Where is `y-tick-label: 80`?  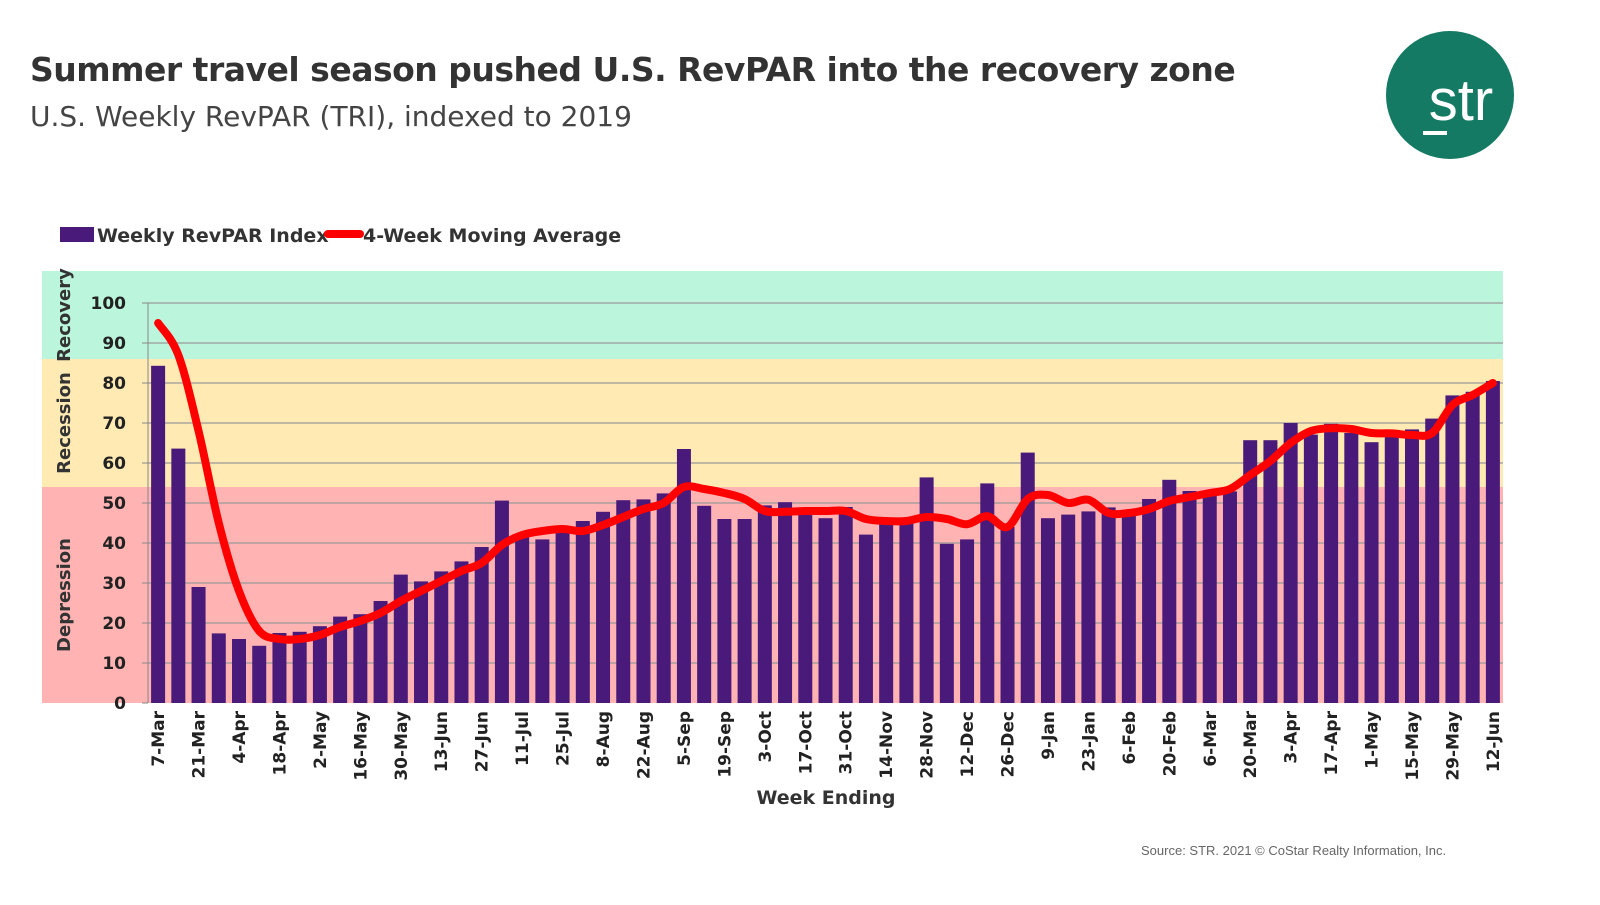 y-tick-label: 80 is located at coordinates (114, 384).